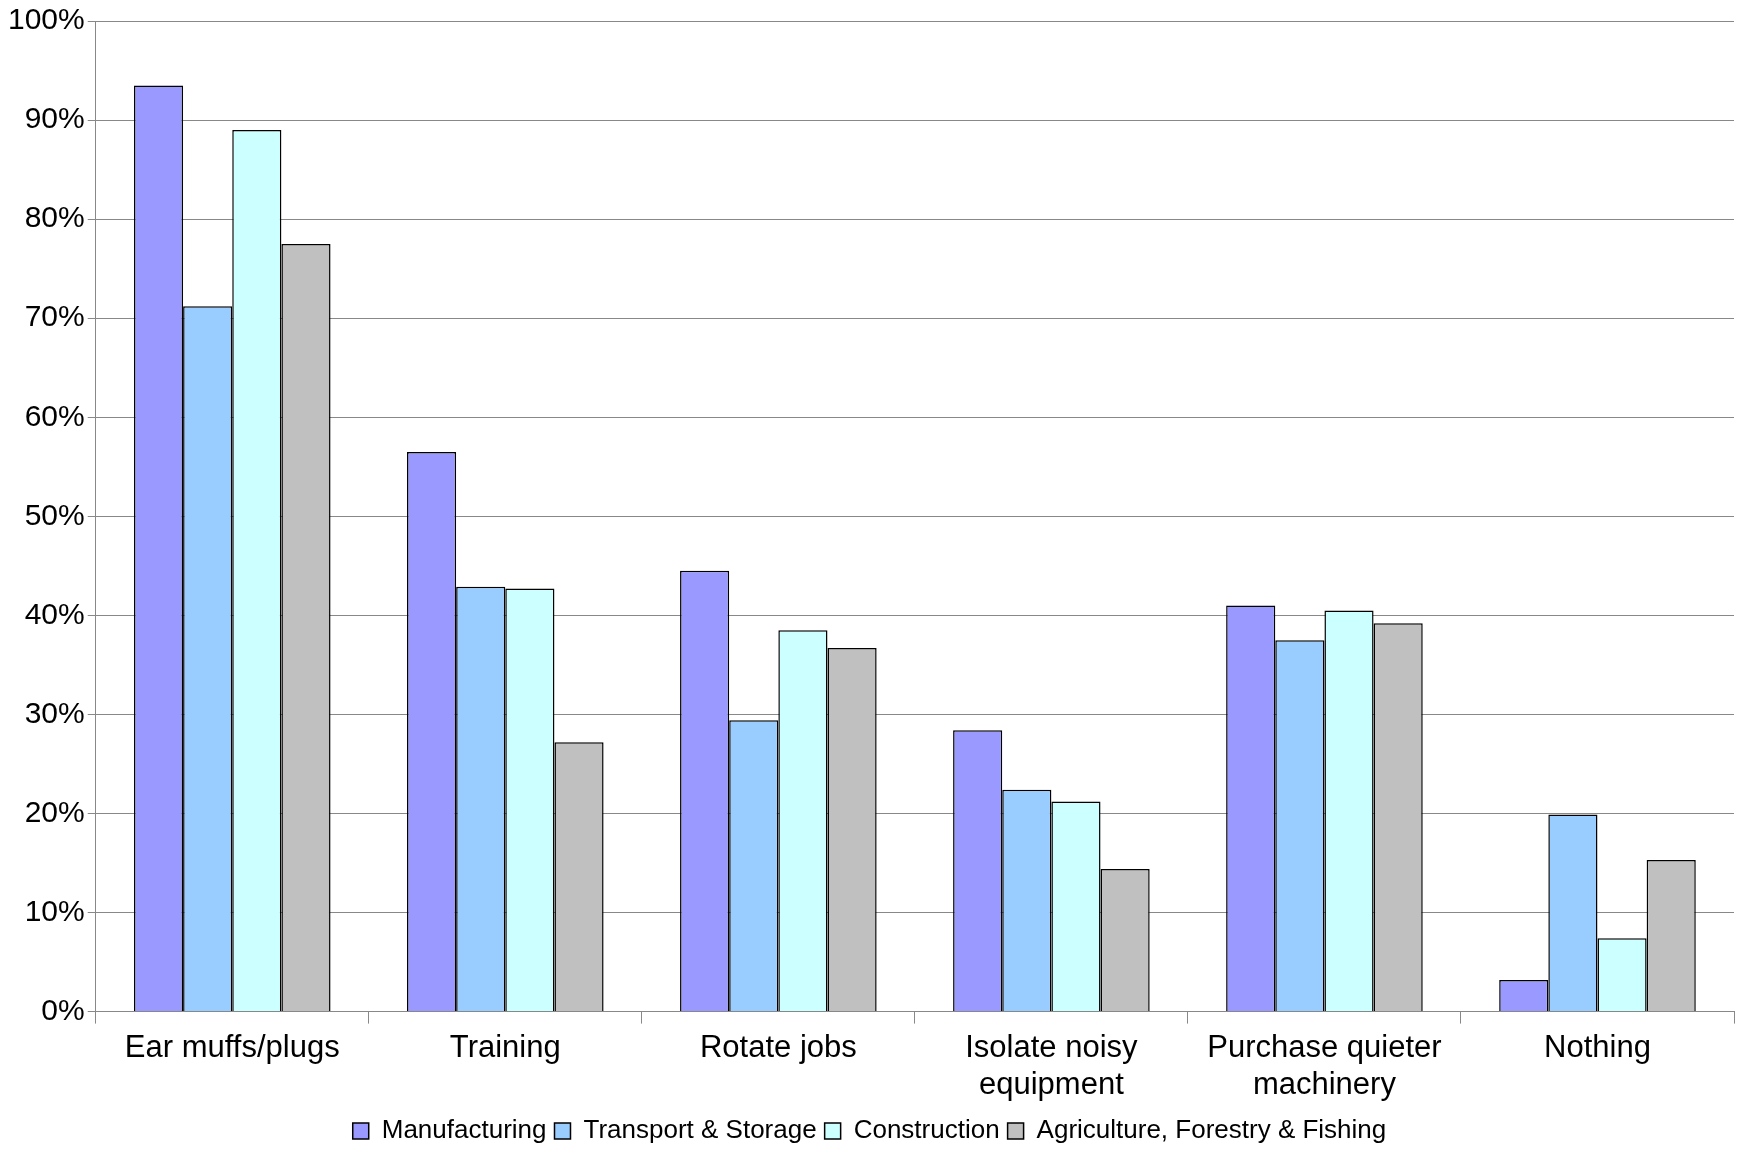  Describe the element at coordinates (54, 613) in the screenshot. I see `y-tick-label: 40%` at that location.